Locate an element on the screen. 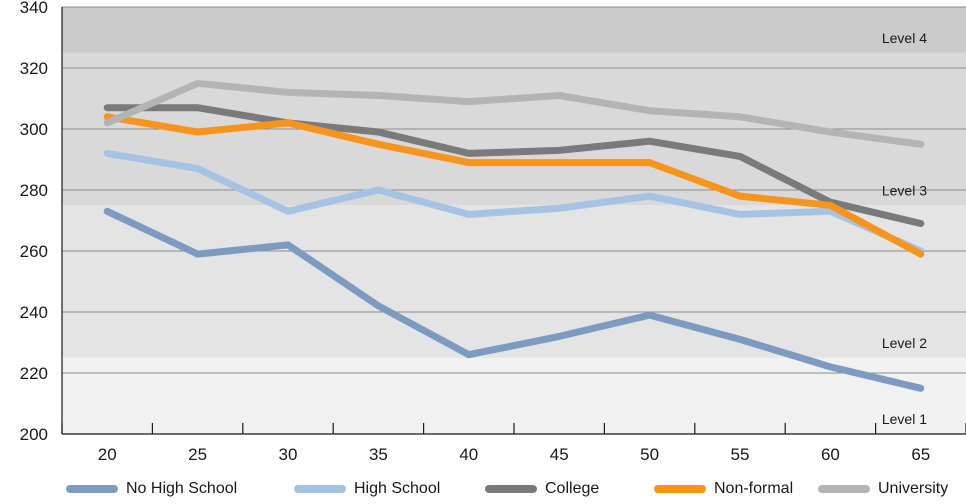 The width and height of the screenshot is (966, 504). legend-item-no-high-school: No High School is located at coordinates (151, 489).